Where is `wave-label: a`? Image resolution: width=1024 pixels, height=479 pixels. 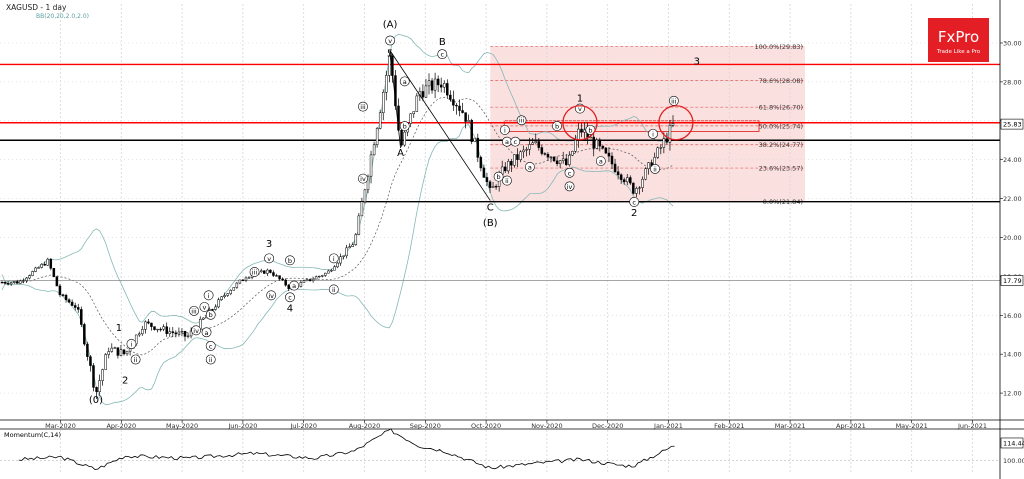 wave-label: a is located at coordinates (601, 162).